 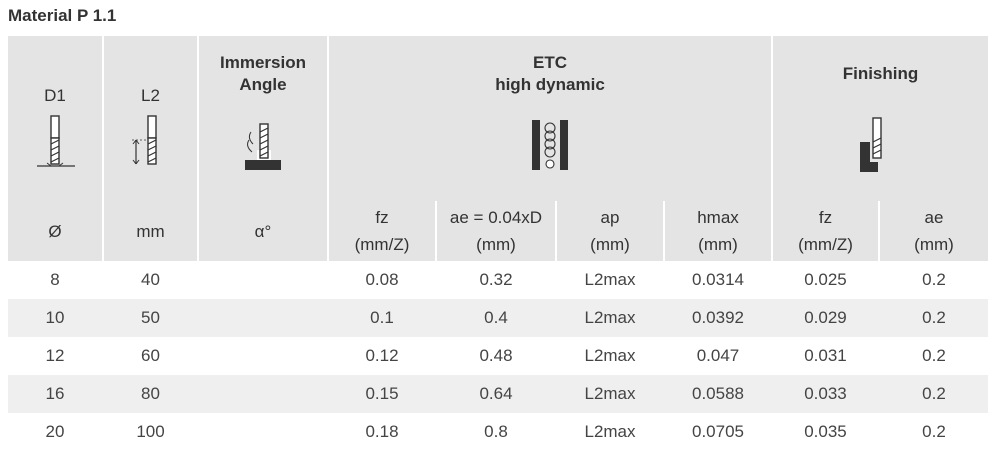 I want to click on cell-etc-fz: 0.12, so click(x=382, y=355).